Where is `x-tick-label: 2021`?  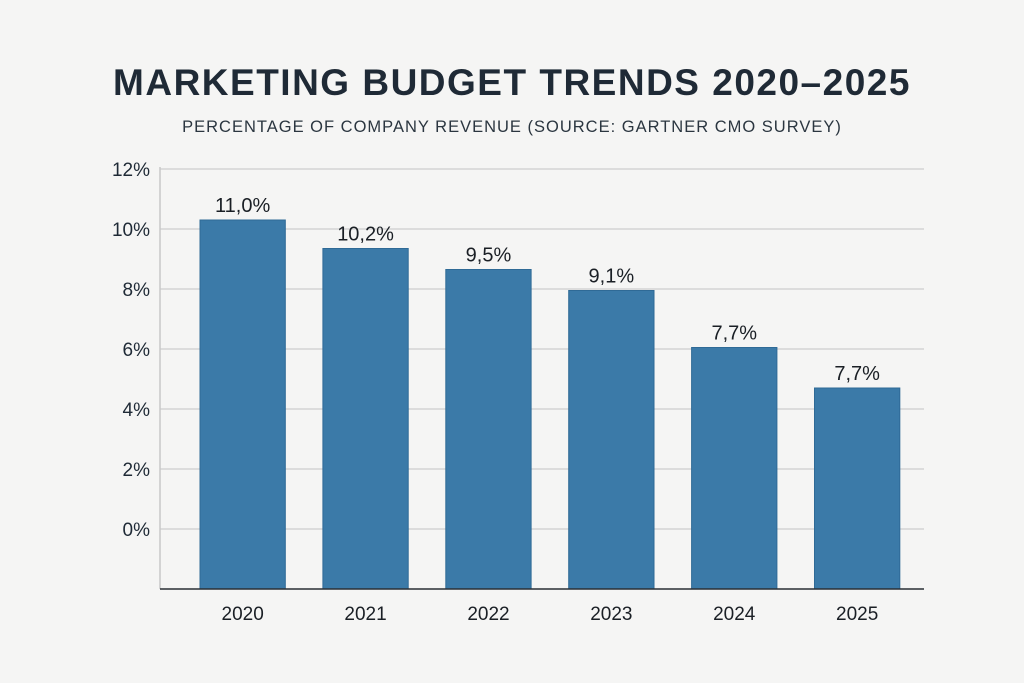 x-tick-label: 2021 is located at coordinates (365, 614).